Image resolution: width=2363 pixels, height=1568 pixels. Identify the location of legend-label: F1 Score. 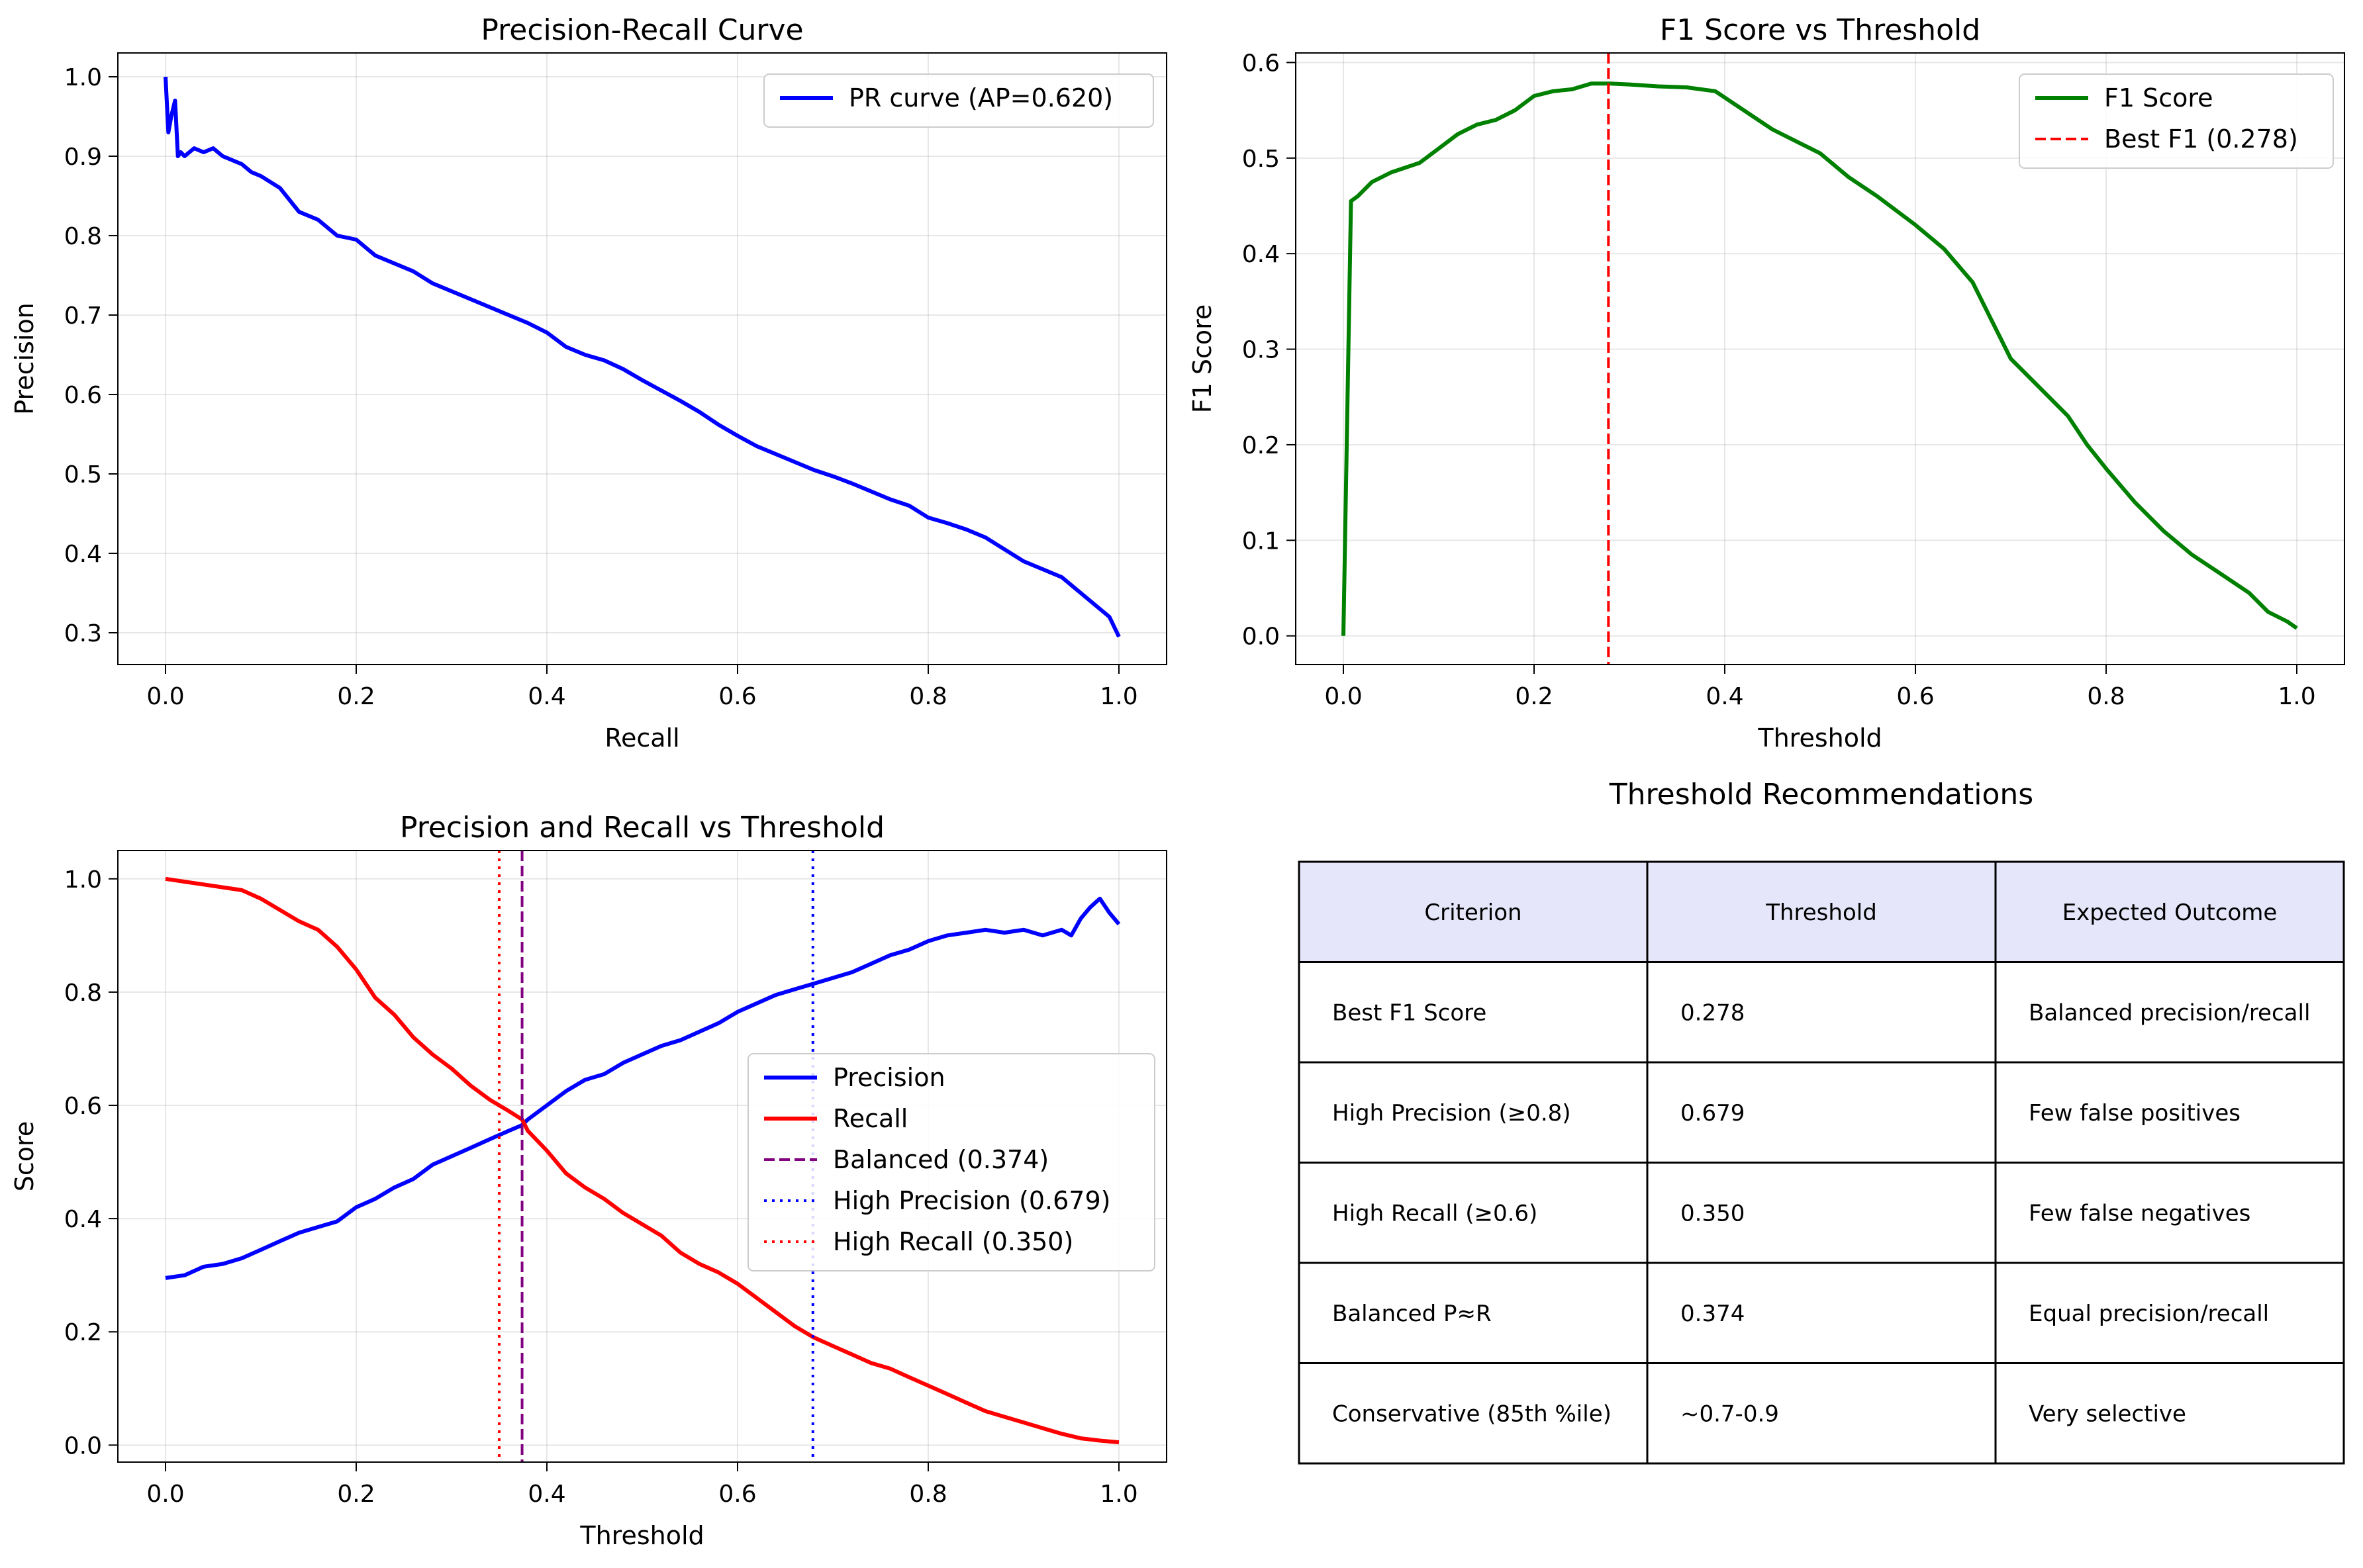
(2158, 98).